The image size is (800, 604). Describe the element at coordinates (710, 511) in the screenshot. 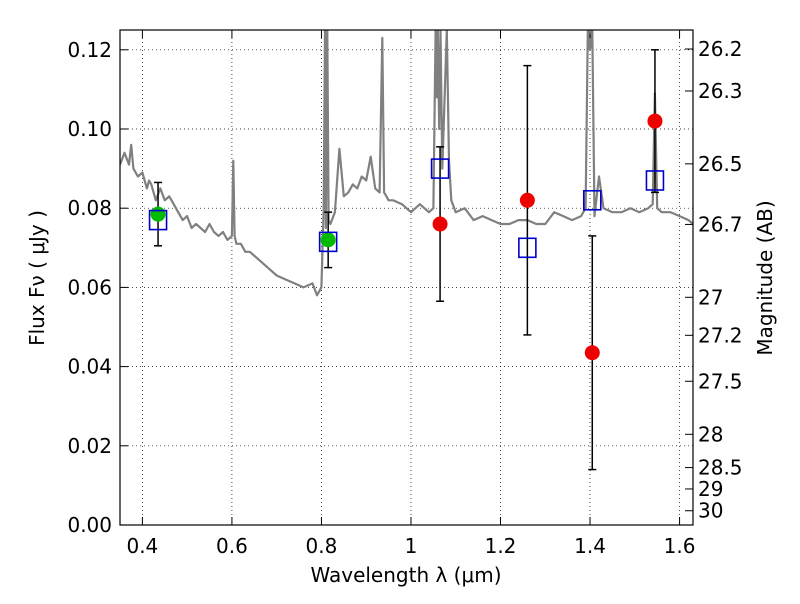

I see `y2-tick-label: 30` at that location.